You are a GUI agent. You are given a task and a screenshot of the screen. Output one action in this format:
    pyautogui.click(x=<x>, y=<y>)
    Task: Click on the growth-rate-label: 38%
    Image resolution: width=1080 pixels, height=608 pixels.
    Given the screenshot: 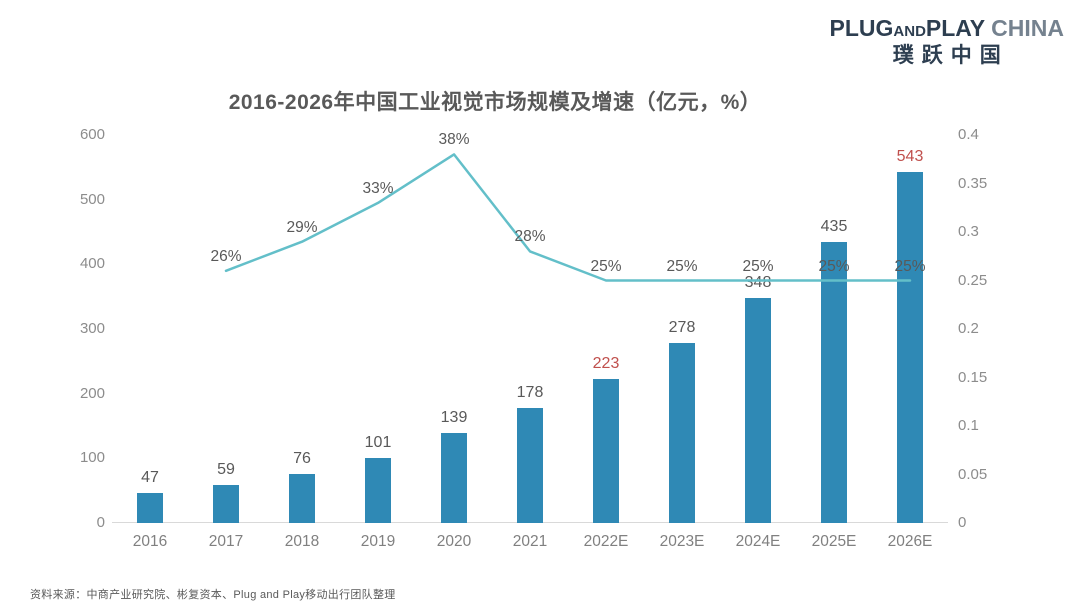 What is the action you would take?
    pyautogui.click(x=454, y=140)
    